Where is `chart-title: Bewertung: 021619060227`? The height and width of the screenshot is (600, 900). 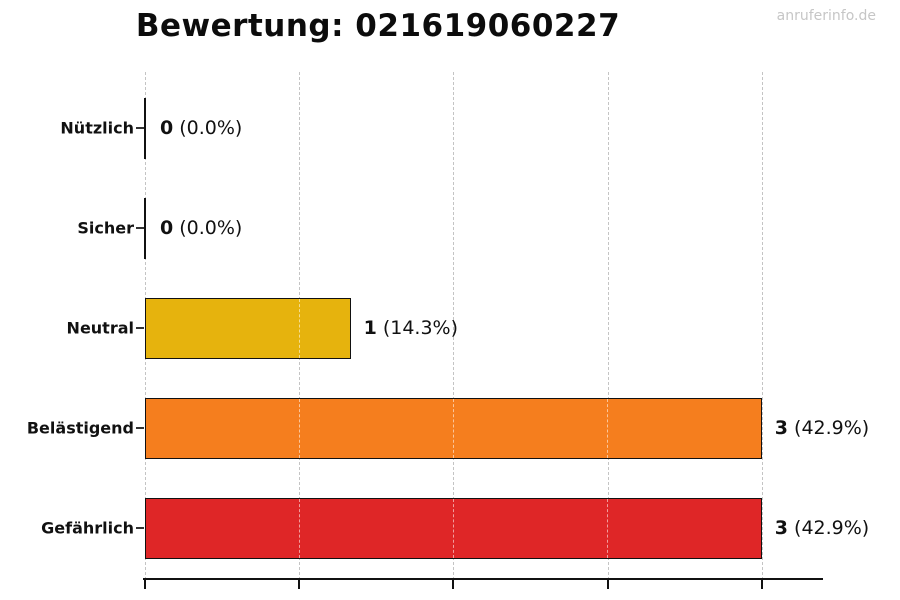 chart-title: Bewertung: 021619060227 is located at coordinates (378, 26).